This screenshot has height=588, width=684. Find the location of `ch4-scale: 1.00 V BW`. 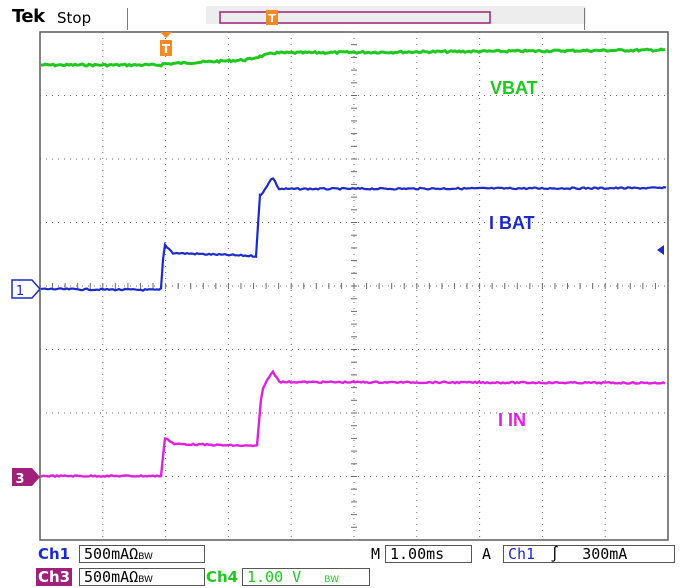

ch4-scale: 1.00 V BW is located at coordinates (306, 577).